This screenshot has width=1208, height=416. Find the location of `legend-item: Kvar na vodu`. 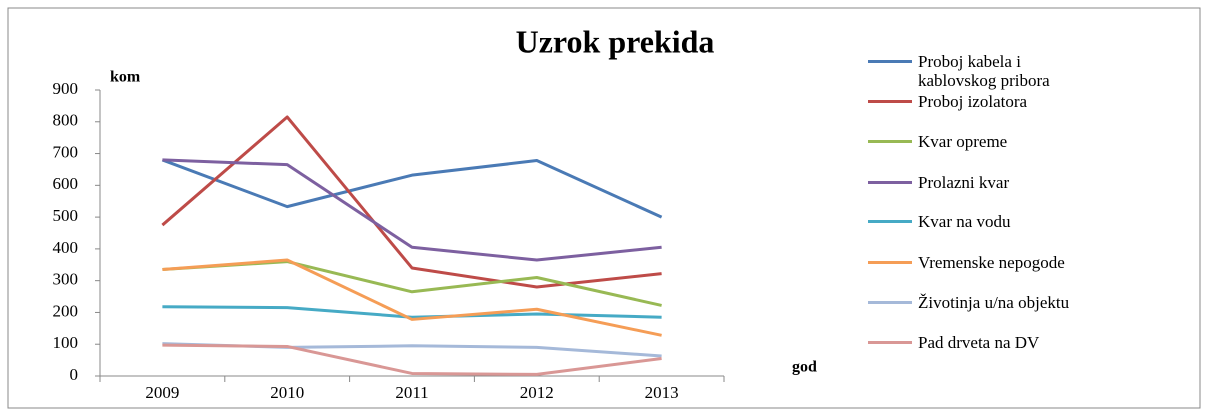

legend-item: Kvar na vodu is located at coordinates (983, 221).